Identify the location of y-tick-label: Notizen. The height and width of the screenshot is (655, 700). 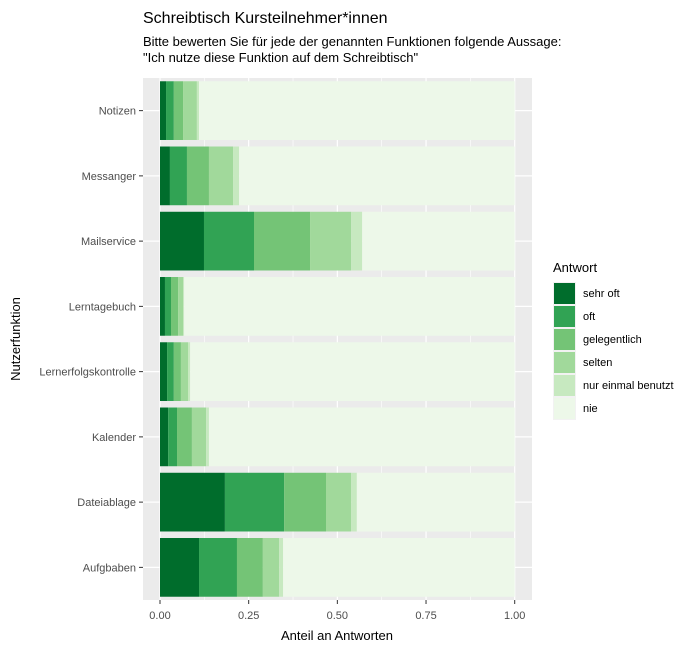
(117, 112).